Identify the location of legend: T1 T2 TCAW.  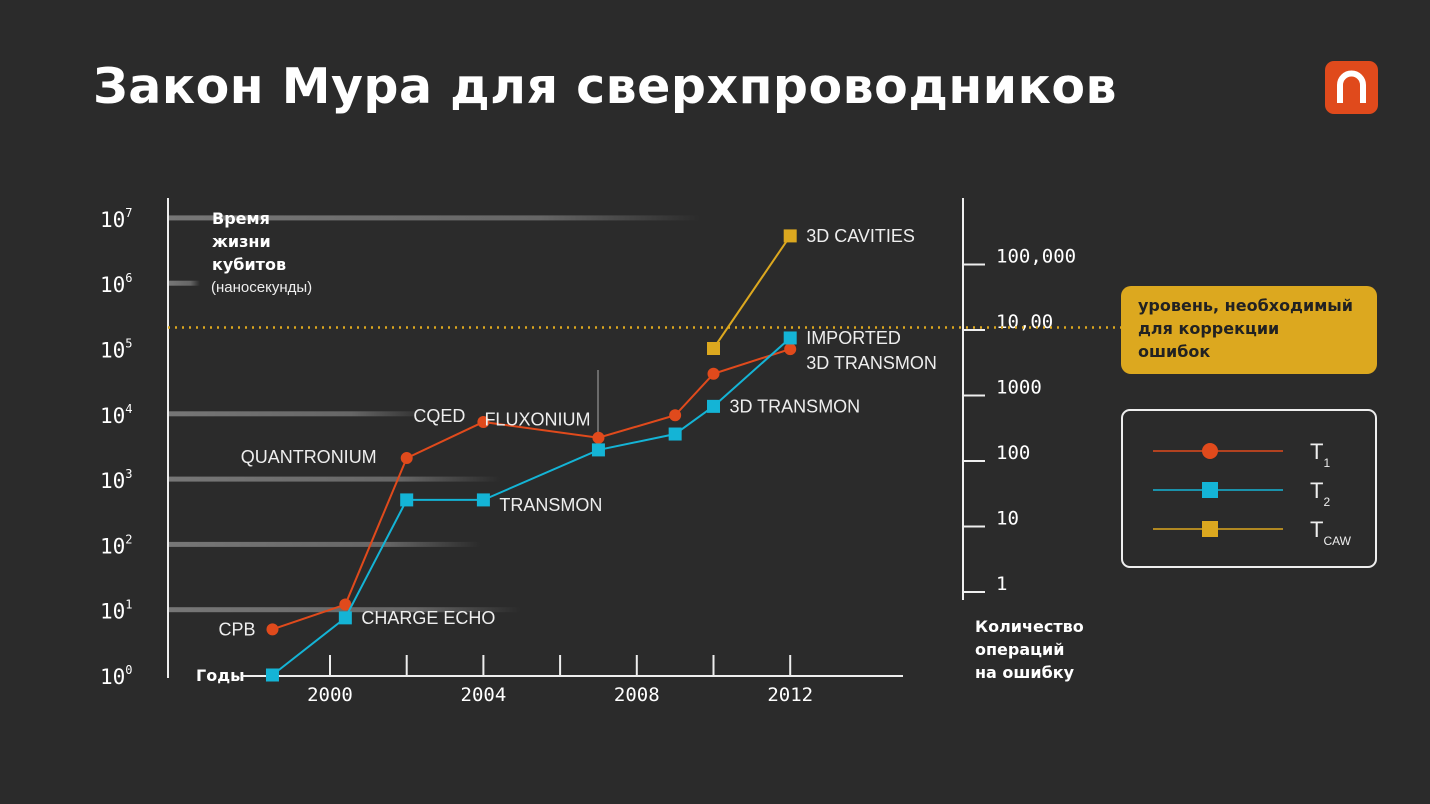
(1249, 488).